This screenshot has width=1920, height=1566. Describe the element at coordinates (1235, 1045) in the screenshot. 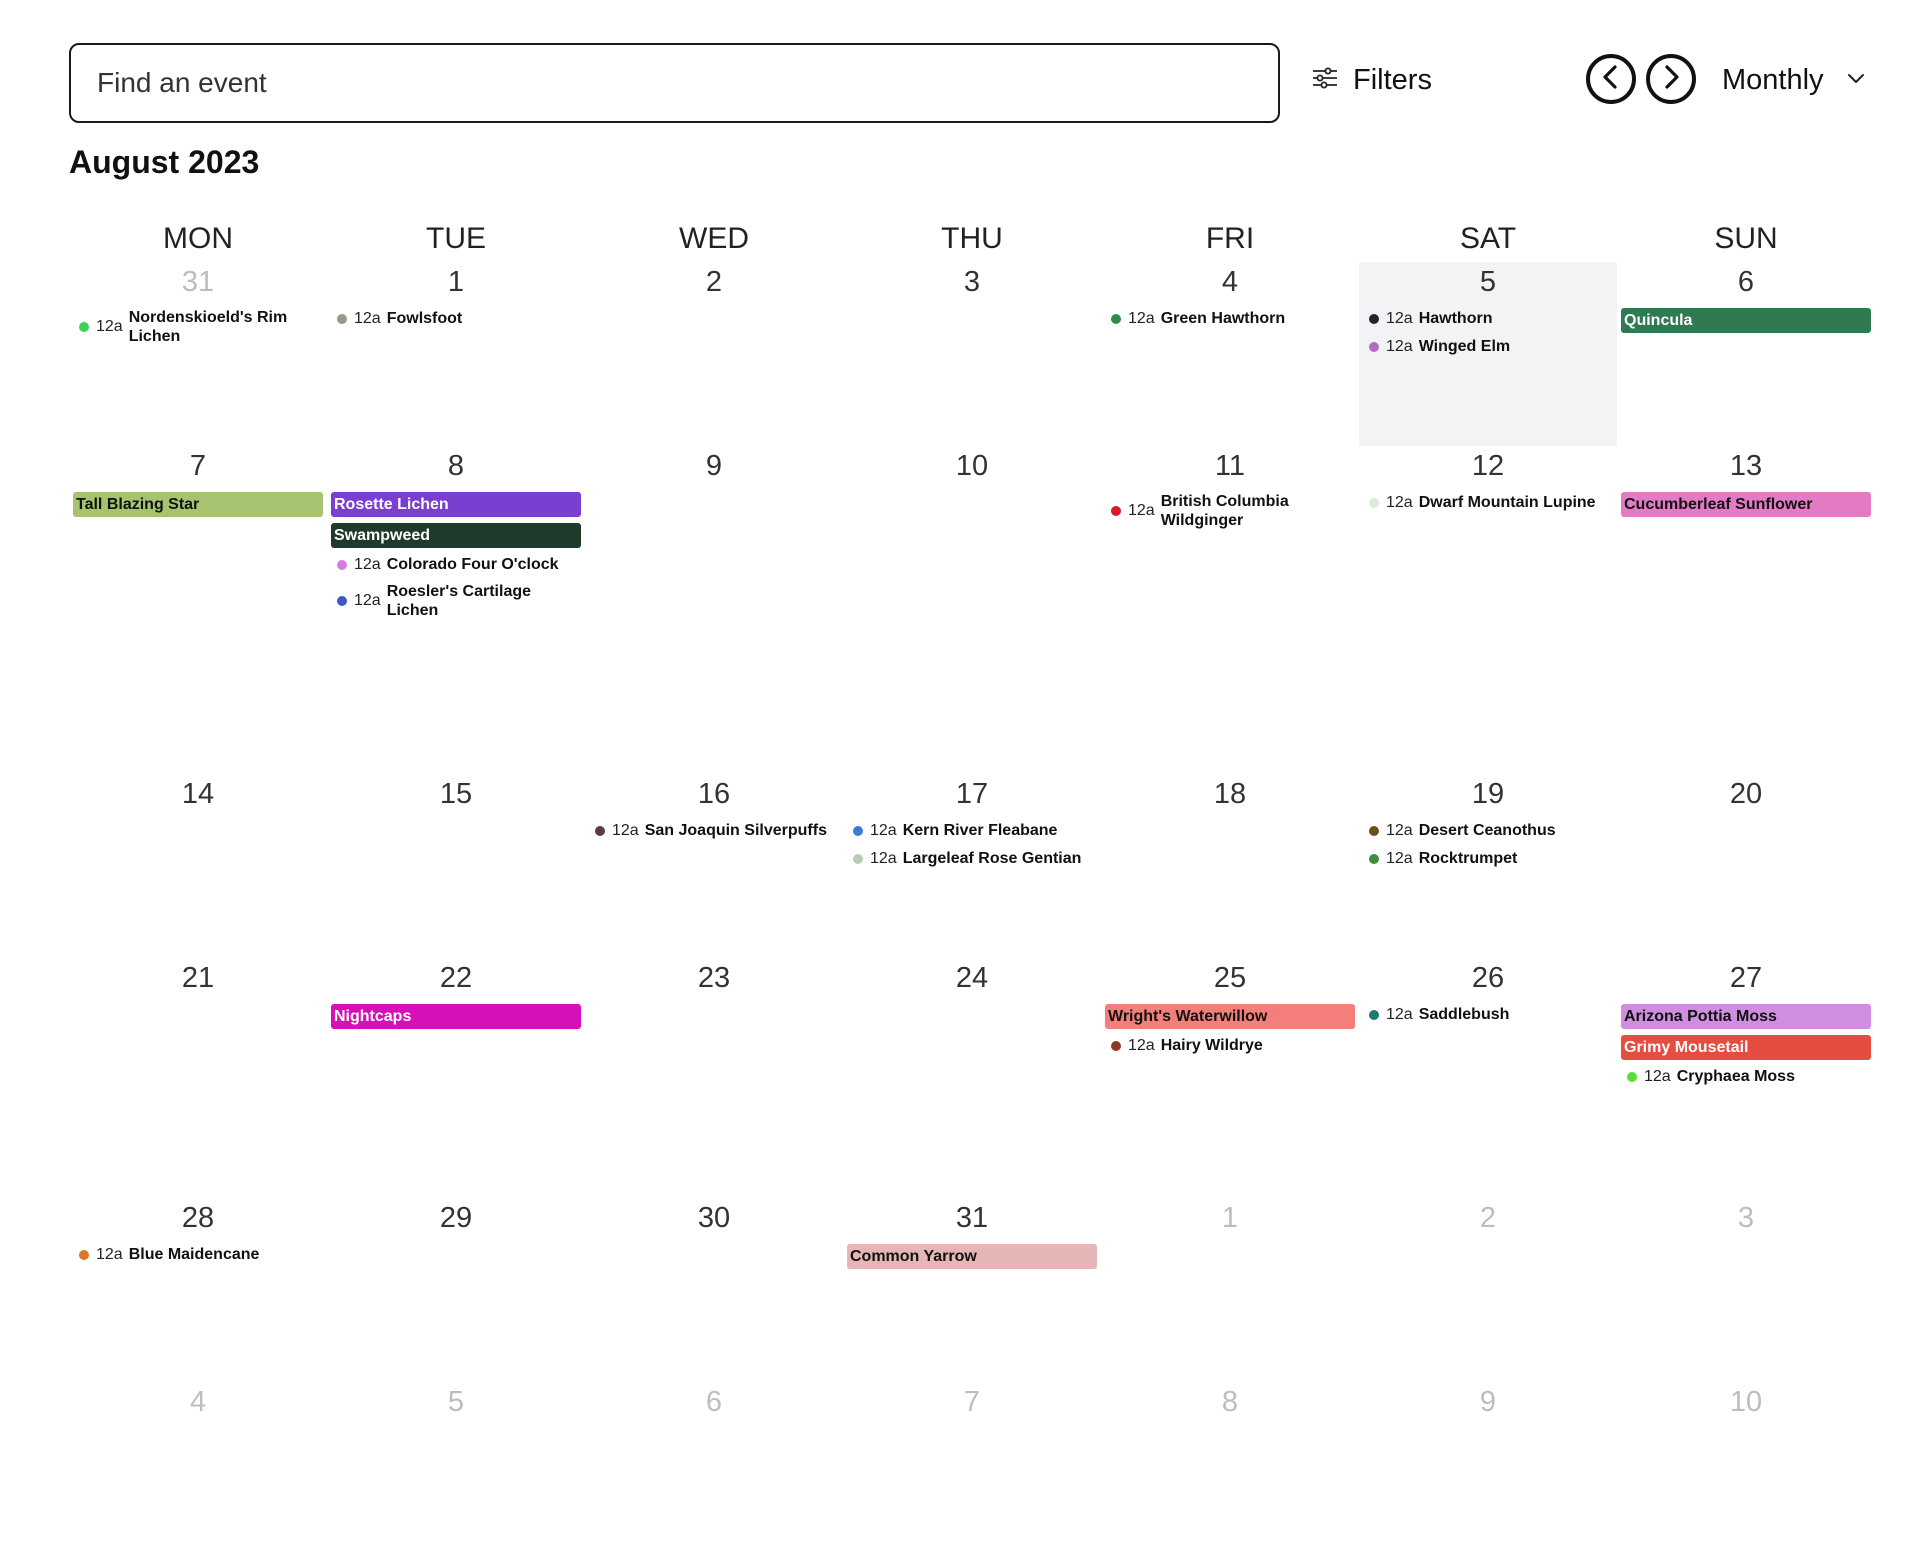

I see `timed-event: 12a Hairy Wildrye` at that location.